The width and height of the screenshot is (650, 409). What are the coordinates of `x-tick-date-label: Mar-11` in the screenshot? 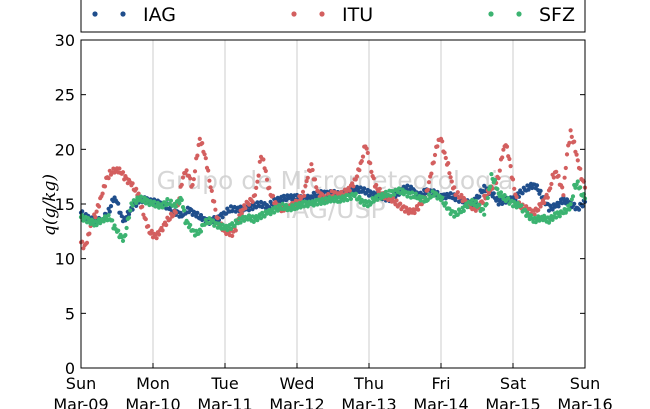 It's located at (224, 402).